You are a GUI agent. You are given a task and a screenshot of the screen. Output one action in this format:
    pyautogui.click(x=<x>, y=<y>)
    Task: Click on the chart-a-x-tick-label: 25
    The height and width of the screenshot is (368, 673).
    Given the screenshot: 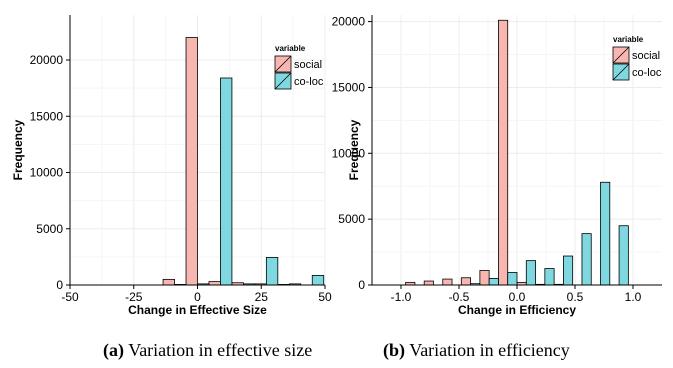 What is the action you would take?
    pyautogui.click(x=262, y=297)
    